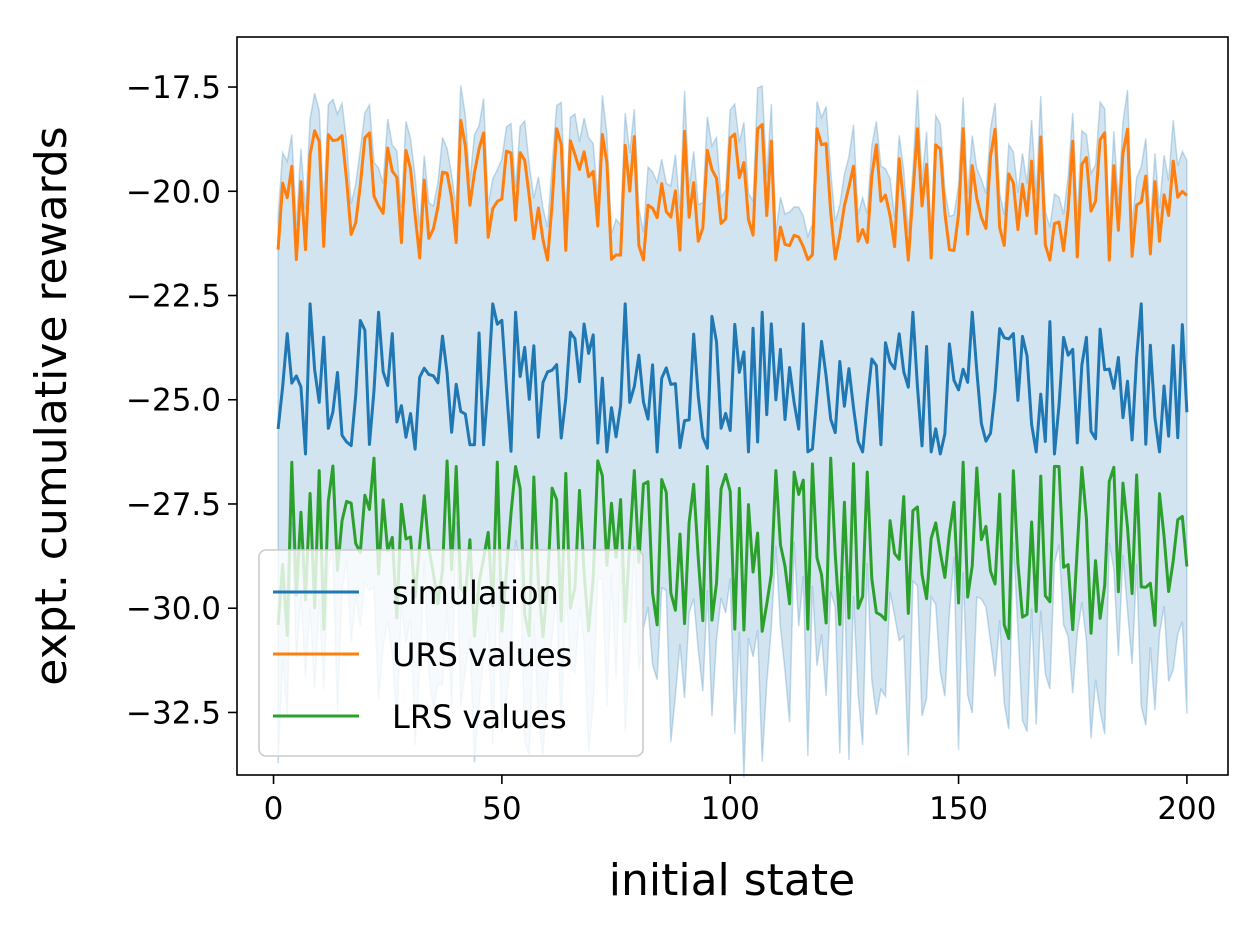 This screenshot has height=929, width=1249. Describe the element at coordinates (51, 405) in the screenshot. I see `y-axis-title: expt. cumulative rewards` at that location.